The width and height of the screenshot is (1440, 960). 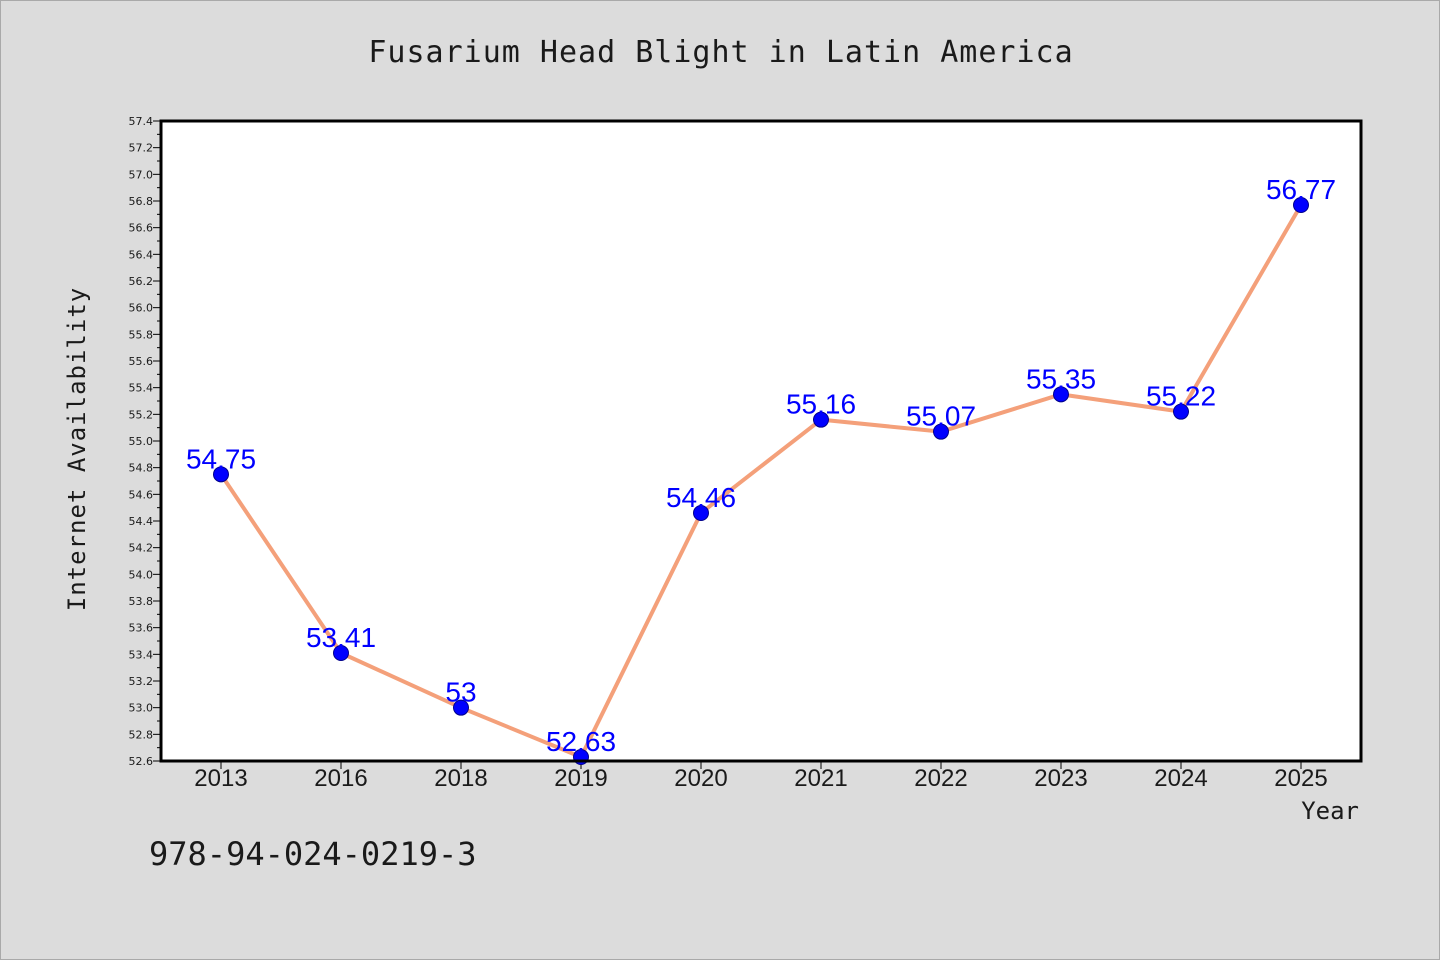 What do you see at coordinates (141, 201) in the screenshot?
I see `y-tick-label: 56.8` at bounding box center [141, 201].